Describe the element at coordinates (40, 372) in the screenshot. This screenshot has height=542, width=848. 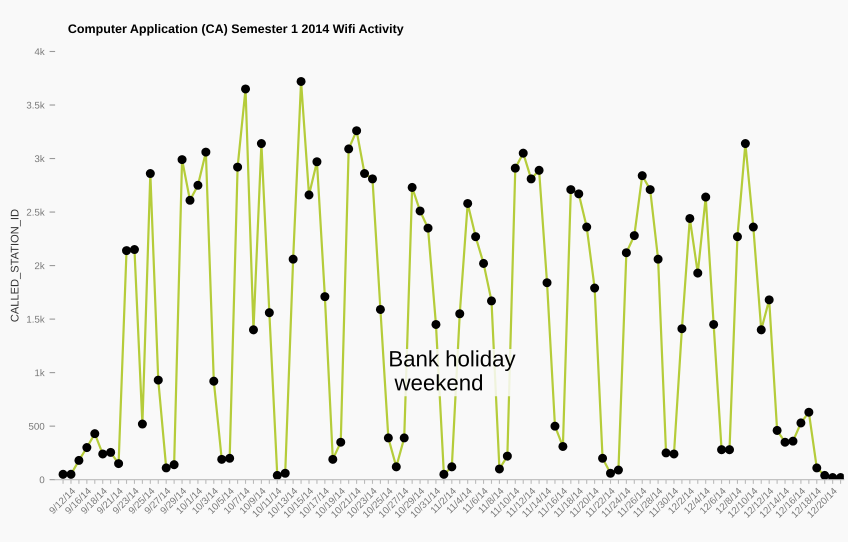
I see `y-tick-label: 1k` at that location.